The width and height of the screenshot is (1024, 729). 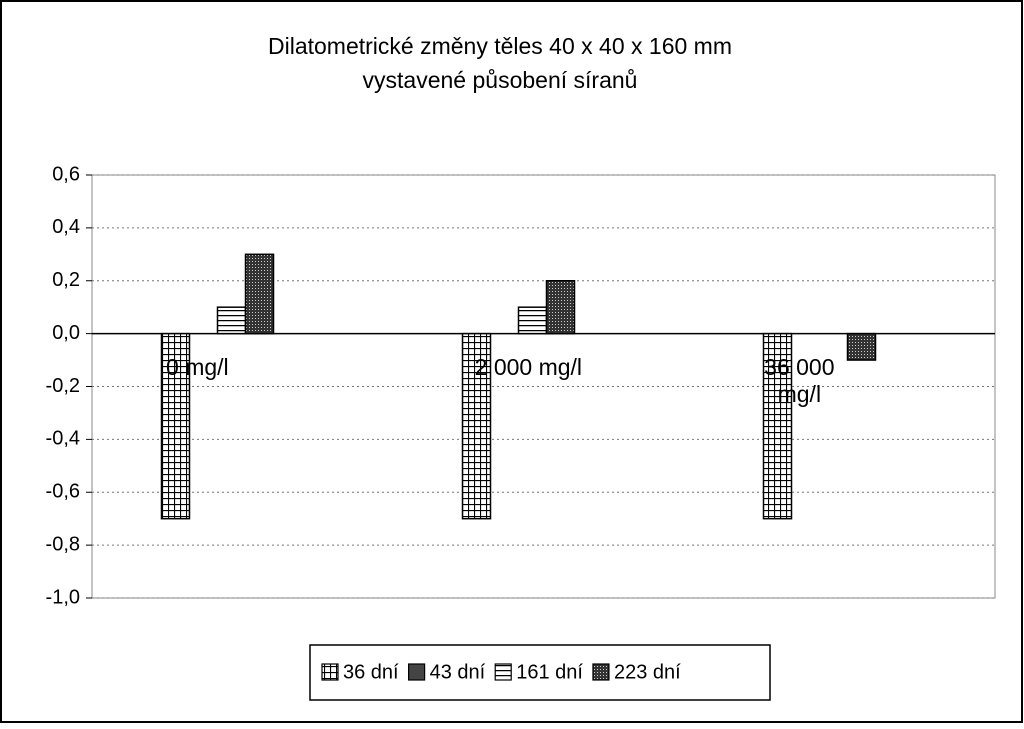 I want to click on x-tick-label: 0 mg/l, so click(x=197, y=366).